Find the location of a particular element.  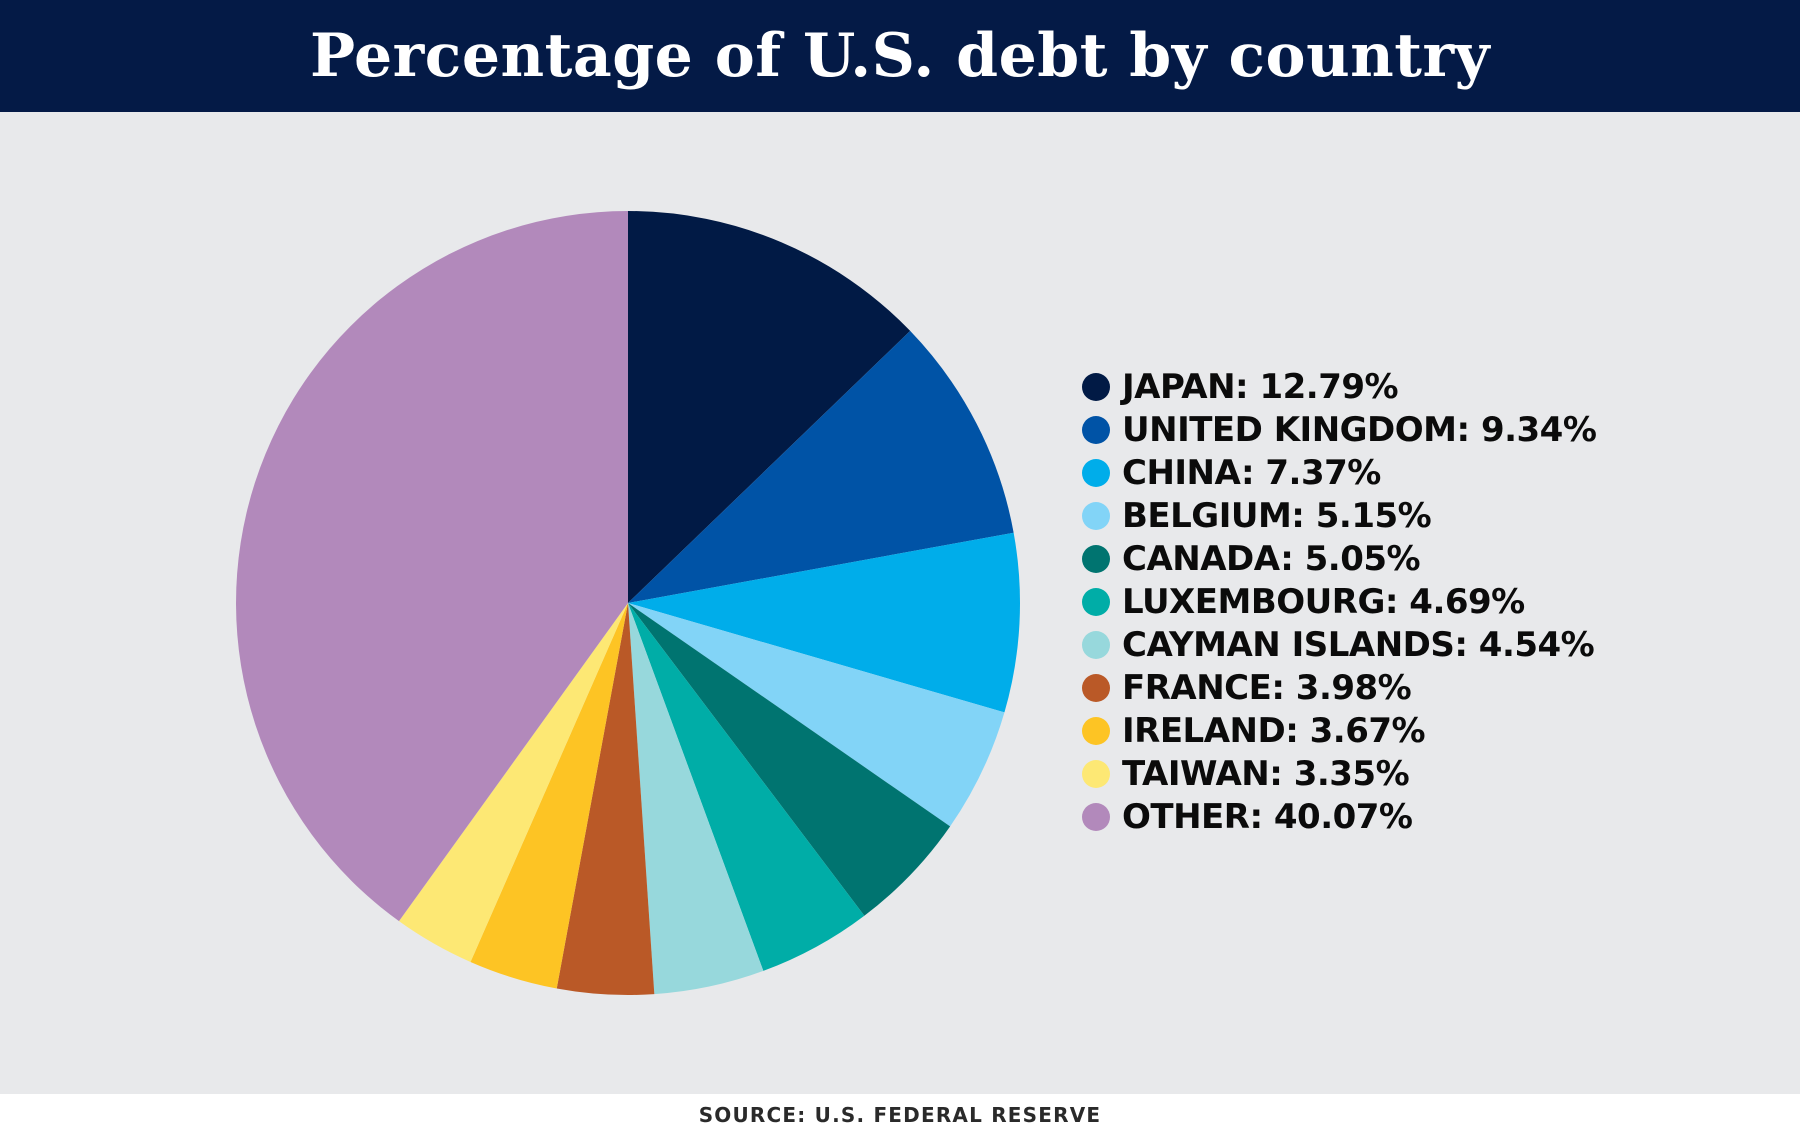

legend-item-france: FRANCE: 3.98% is located at coordinates (1432, 687).